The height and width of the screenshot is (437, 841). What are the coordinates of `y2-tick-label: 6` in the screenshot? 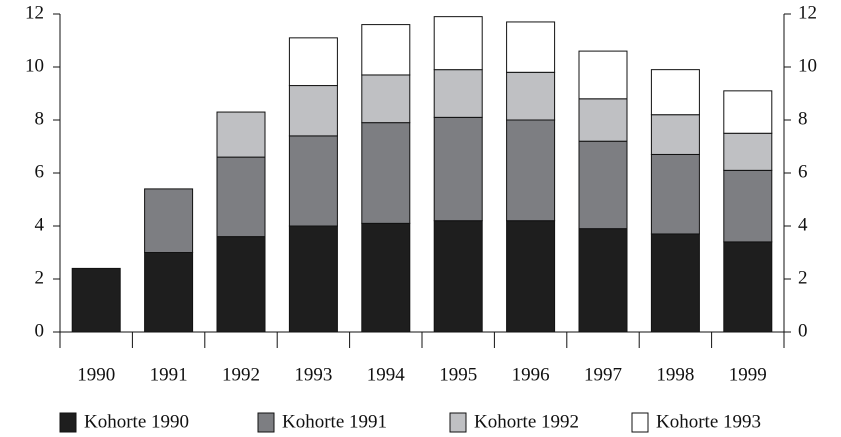 It's located at (803, 171).